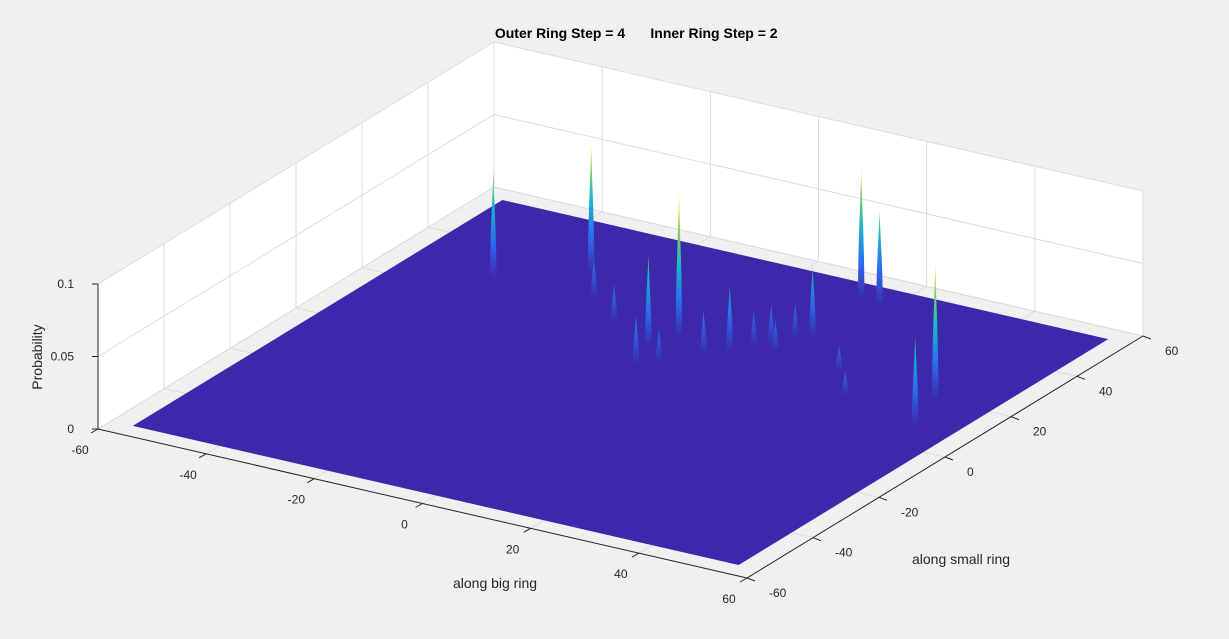  I want to click on chart-title-outer: Outer Ring Step = 4, so click(560, 33).